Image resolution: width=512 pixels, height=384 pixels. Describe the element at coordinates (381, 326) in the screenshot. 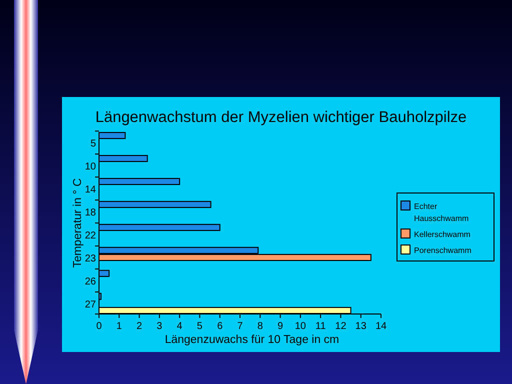

I see `x-tick-label: 14` at that location.